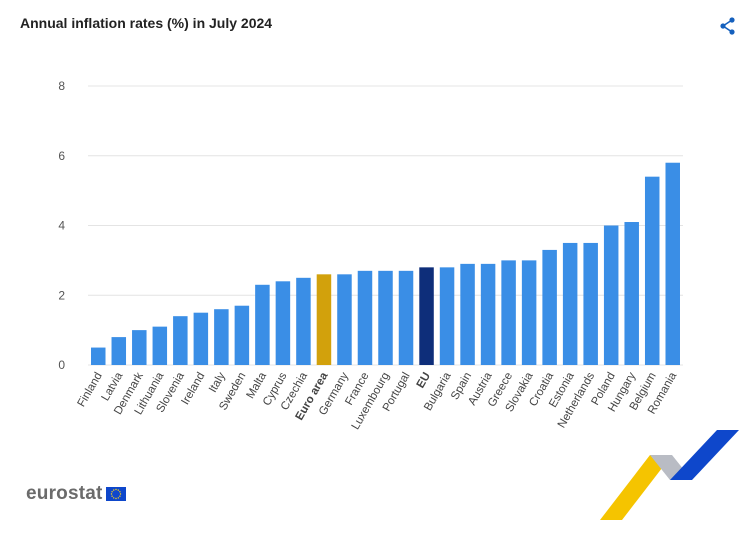  What do you see at coordinates (221, 337) in the screenshot?
I see `bar-italy` at bounding box center [221, 337].